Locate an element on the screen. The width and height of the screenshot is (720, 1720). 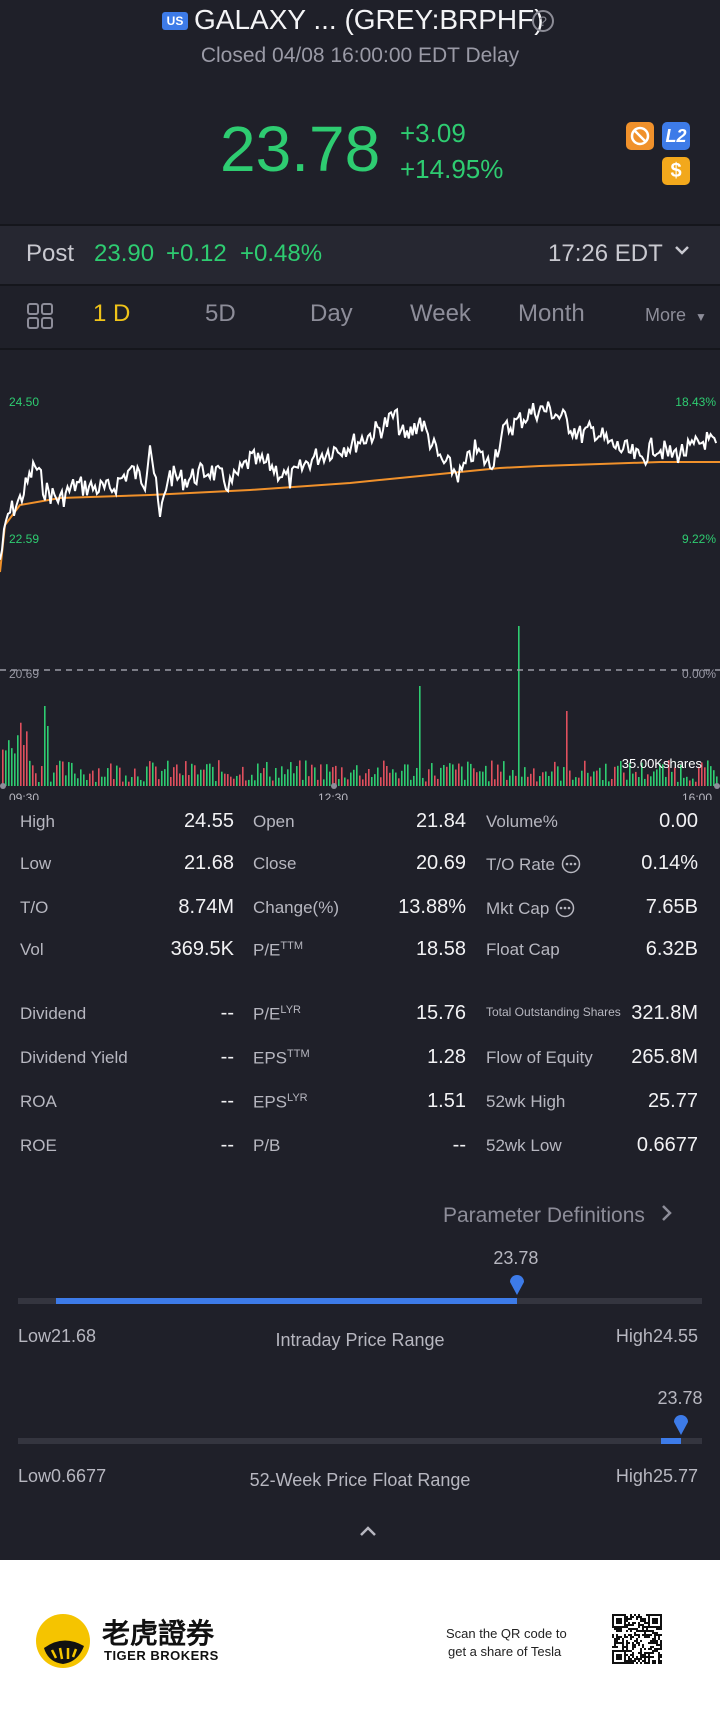
grid-layout-icon is located at coordinates (40, 318).